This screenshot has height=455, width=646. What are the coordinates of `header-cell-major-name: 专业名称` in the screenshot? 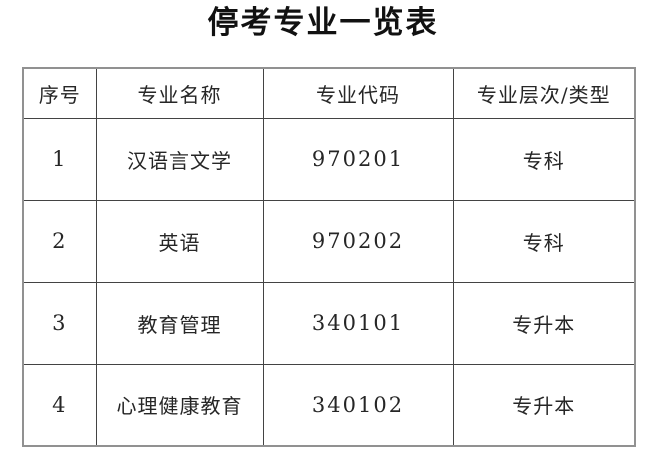 It's located at (179, 93).